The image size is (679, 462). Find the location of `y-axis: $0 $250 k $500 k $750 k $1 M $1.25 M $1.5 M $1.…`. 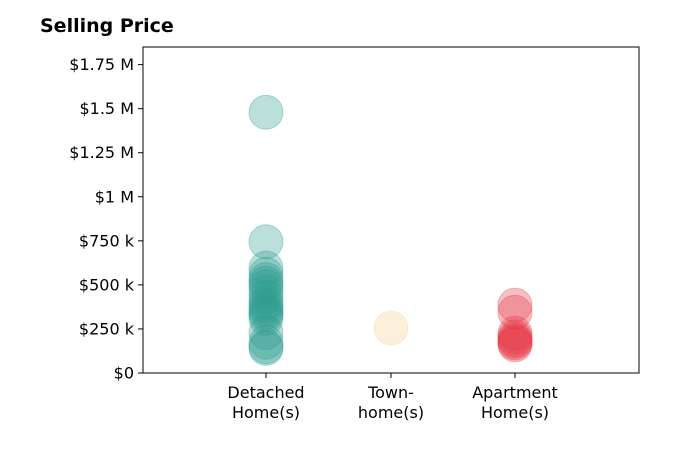

y-axis: $0 $250 k $500 k $750 k $1 M $1.25 M $1.5 M $1.… is located at coordinates (106, 219).